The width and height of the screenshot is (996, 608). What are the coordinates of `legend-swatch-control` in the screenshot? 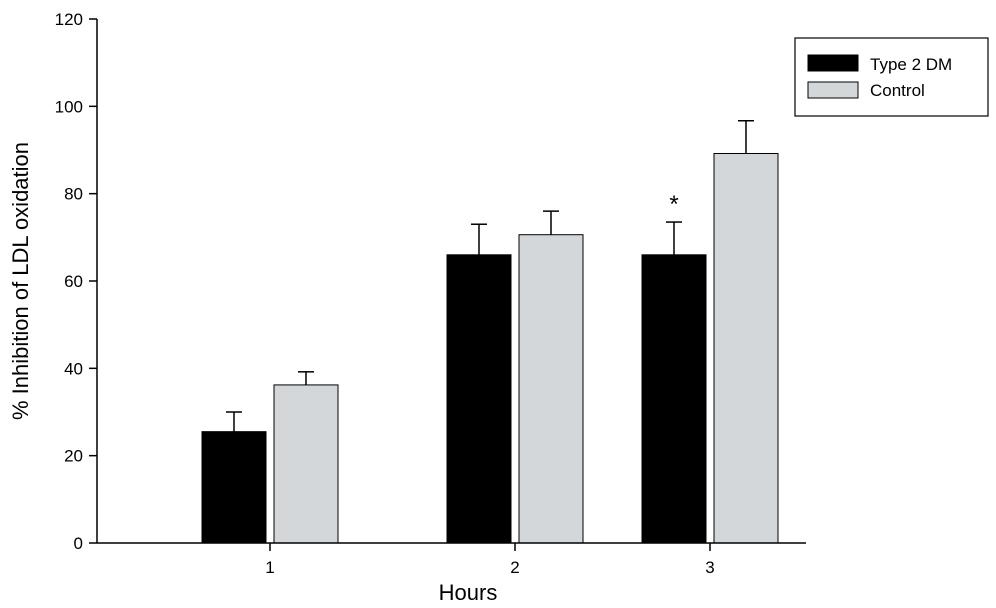 It's located at (833, 90).